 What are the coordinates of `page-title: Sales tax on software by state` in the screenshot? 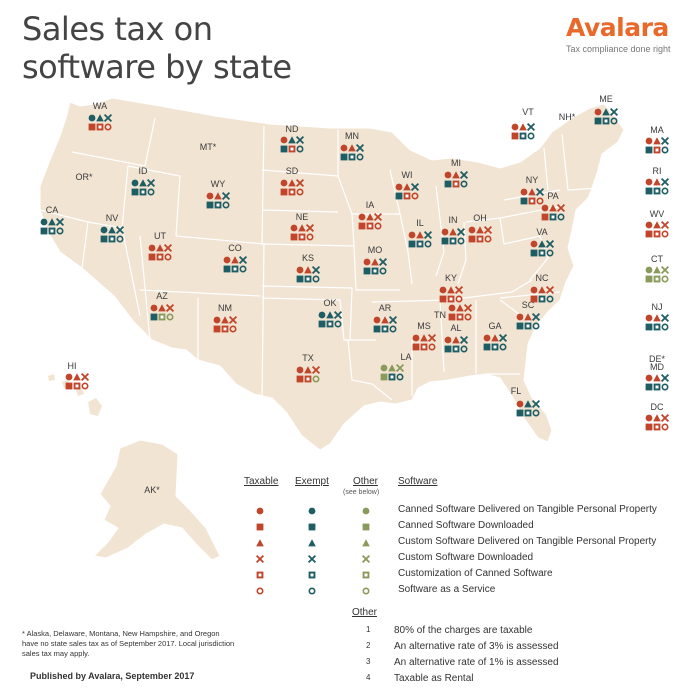 It's located at (157, 48).